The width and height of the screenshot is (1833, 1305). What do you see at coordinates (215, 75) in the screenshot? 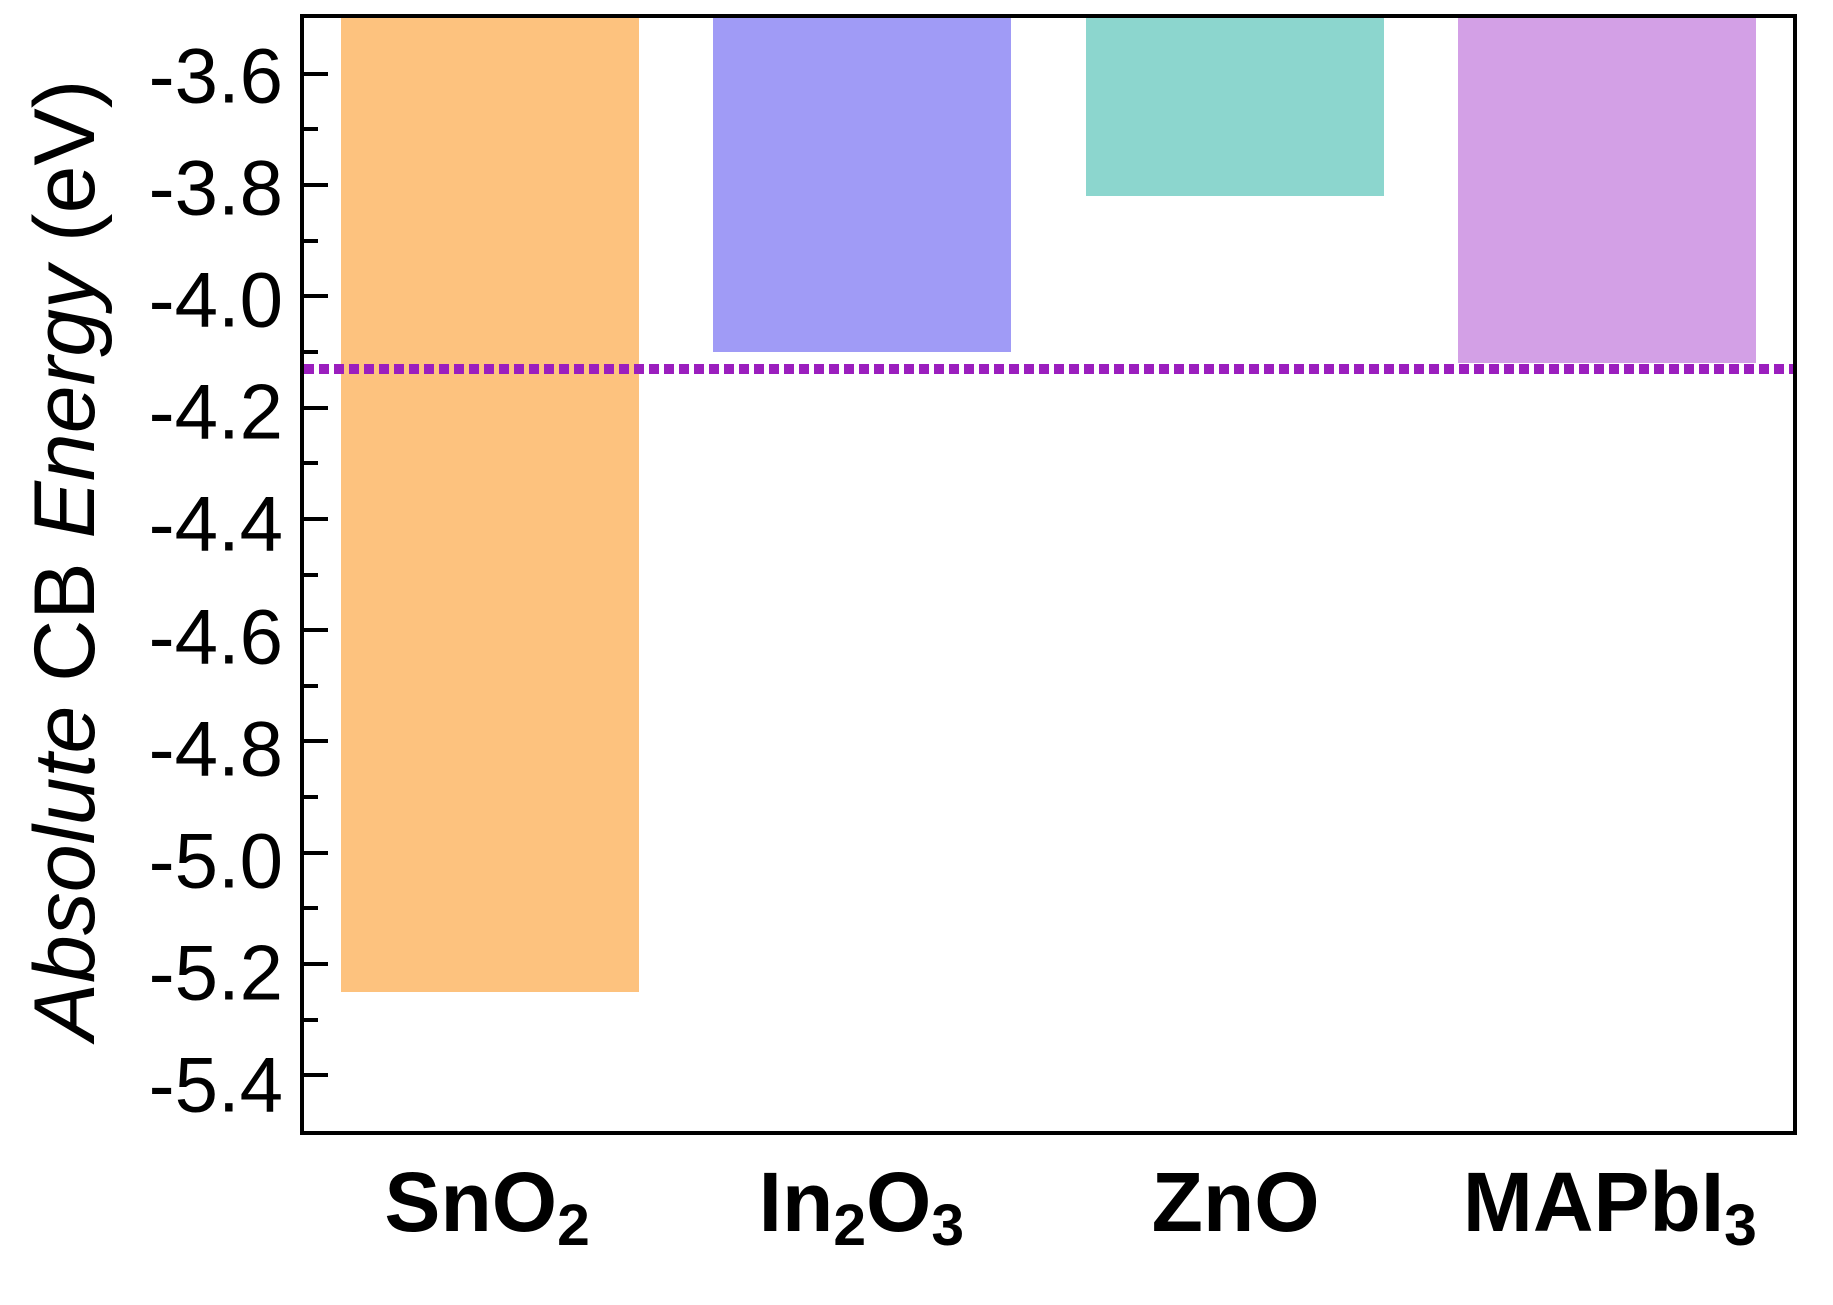
I see `y-tick-label: -3.6` at bounding box center [215, 75].